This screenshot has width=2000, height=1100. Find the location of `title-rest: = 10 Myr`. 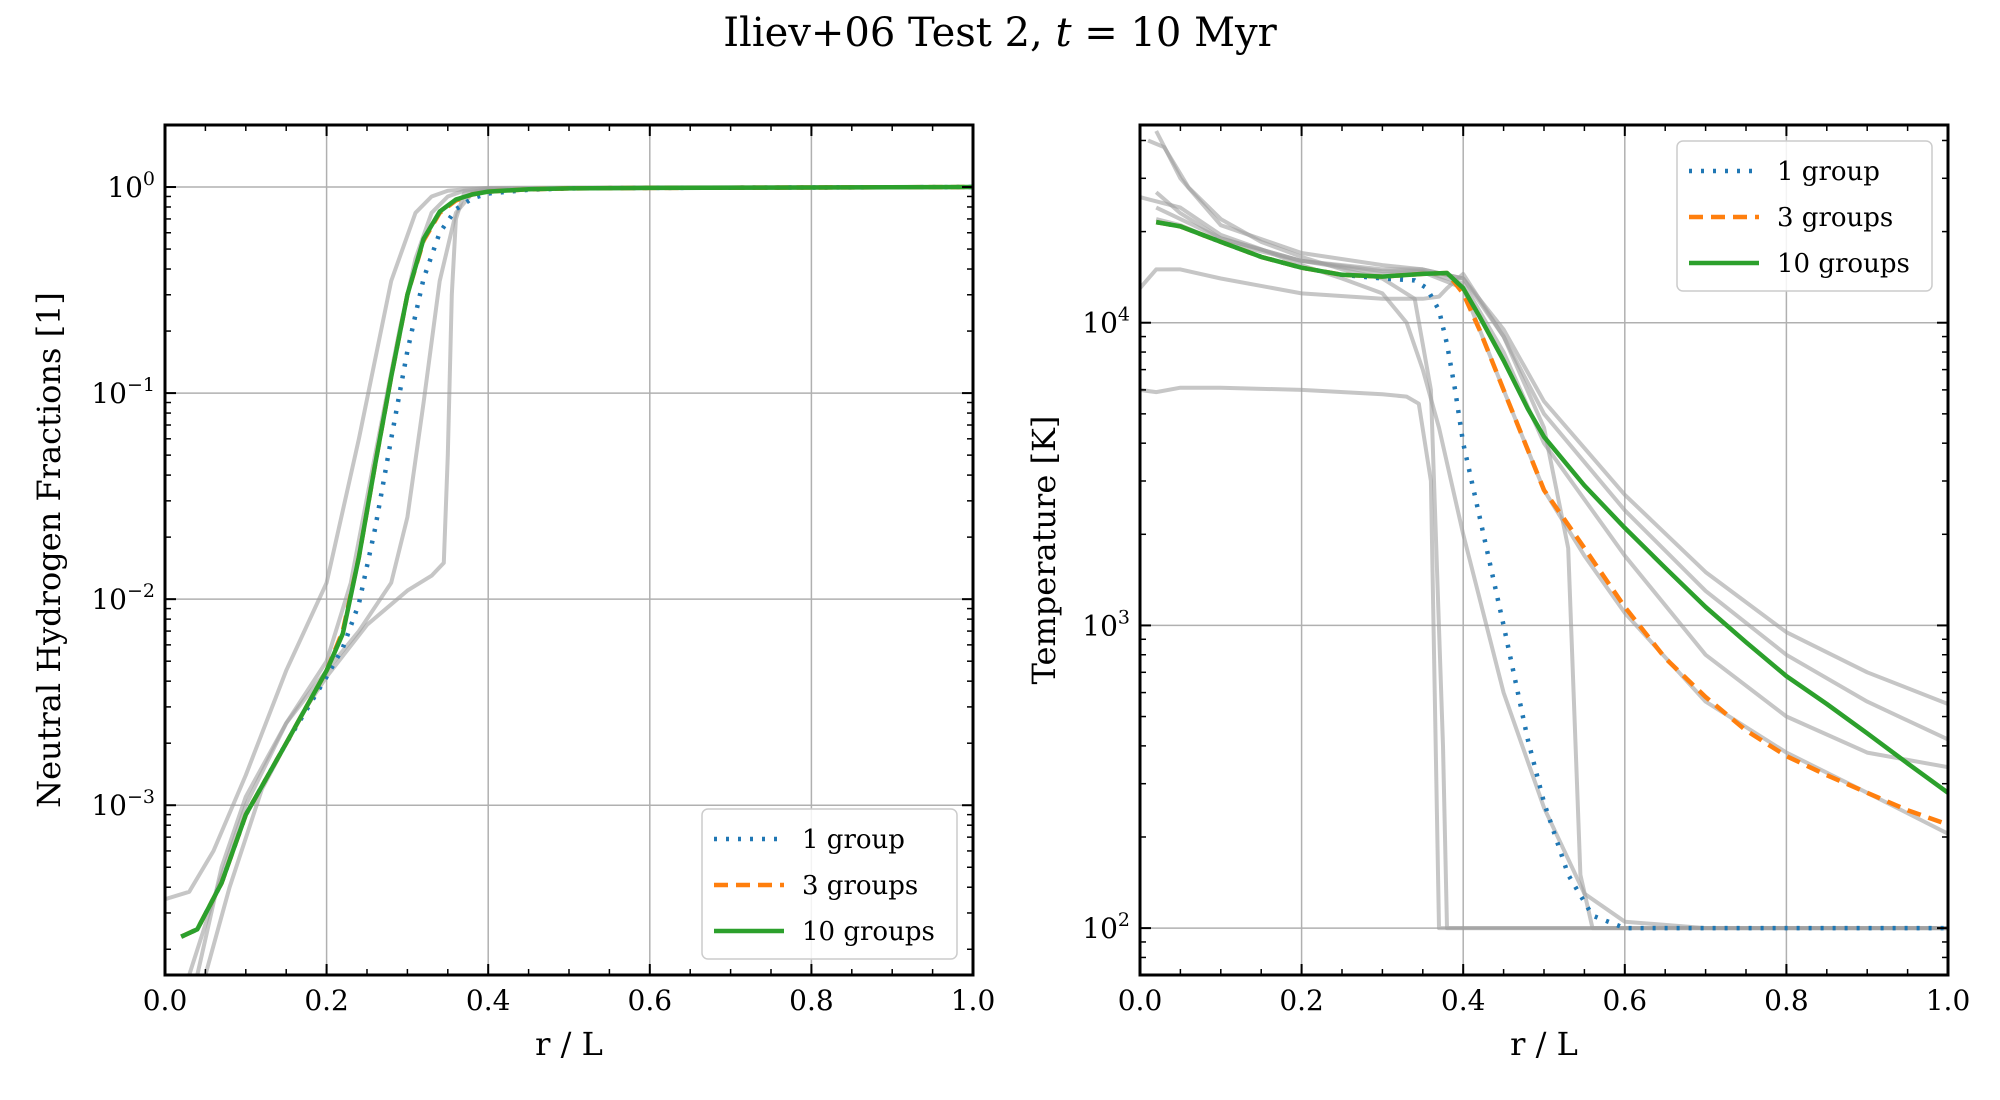

title-rest: = 10 Myr is located at coordinates (1174, 33).